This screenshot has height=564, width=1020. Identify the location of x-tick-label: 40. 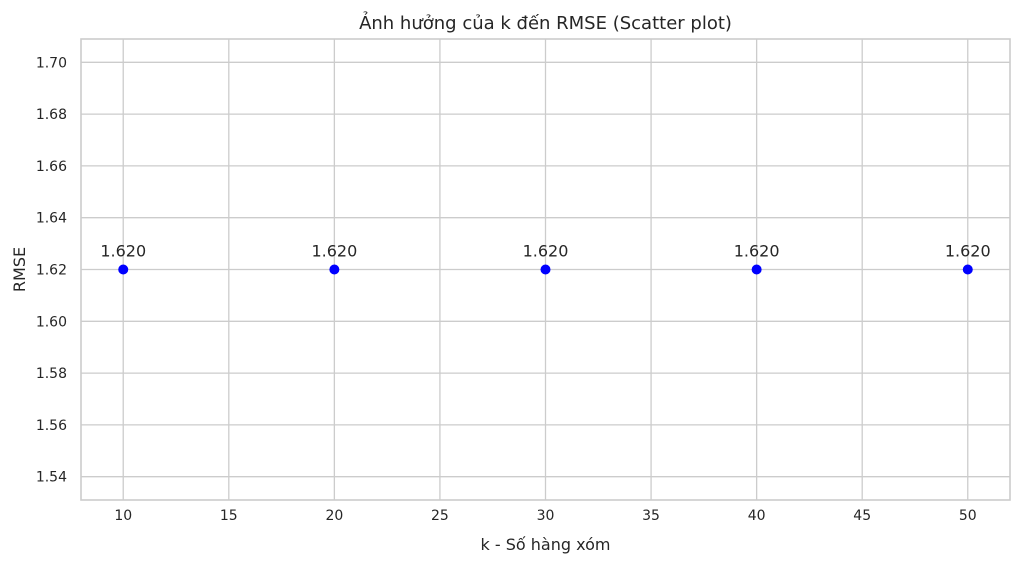
(757, 516).